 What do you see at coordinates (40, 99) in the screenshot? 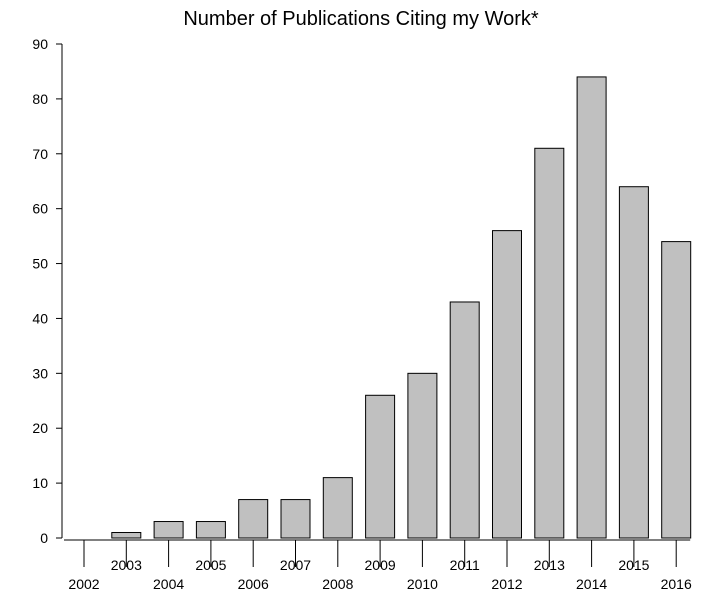
I see `y-tick-label: 80` at bounding box center [40, 99].